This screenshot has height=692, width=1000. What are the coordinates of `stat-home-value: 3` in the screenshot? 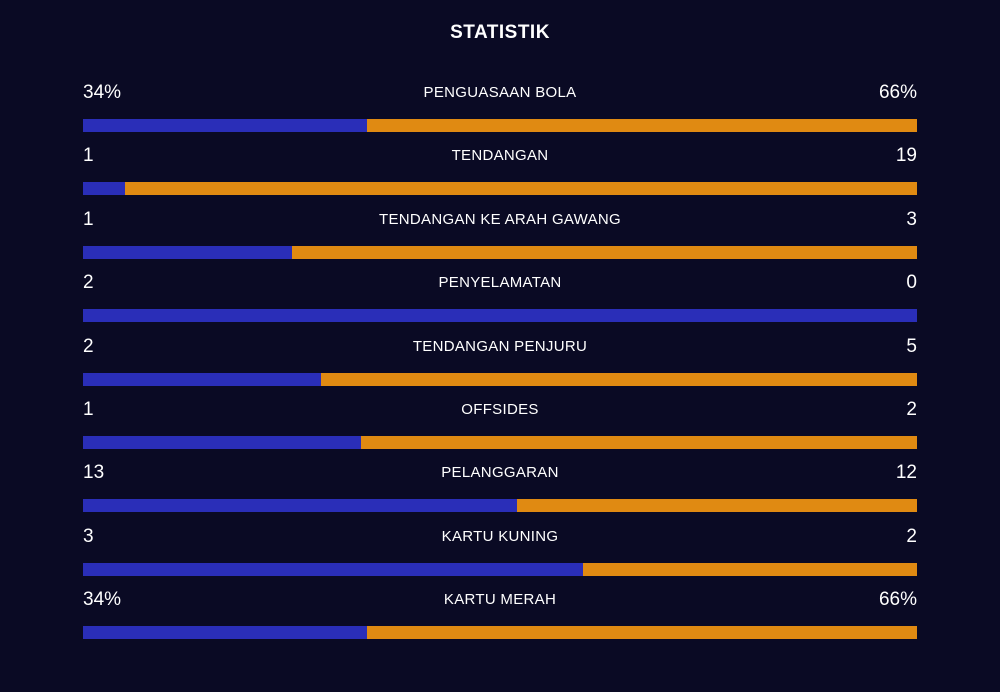 It's located at (88, 536).